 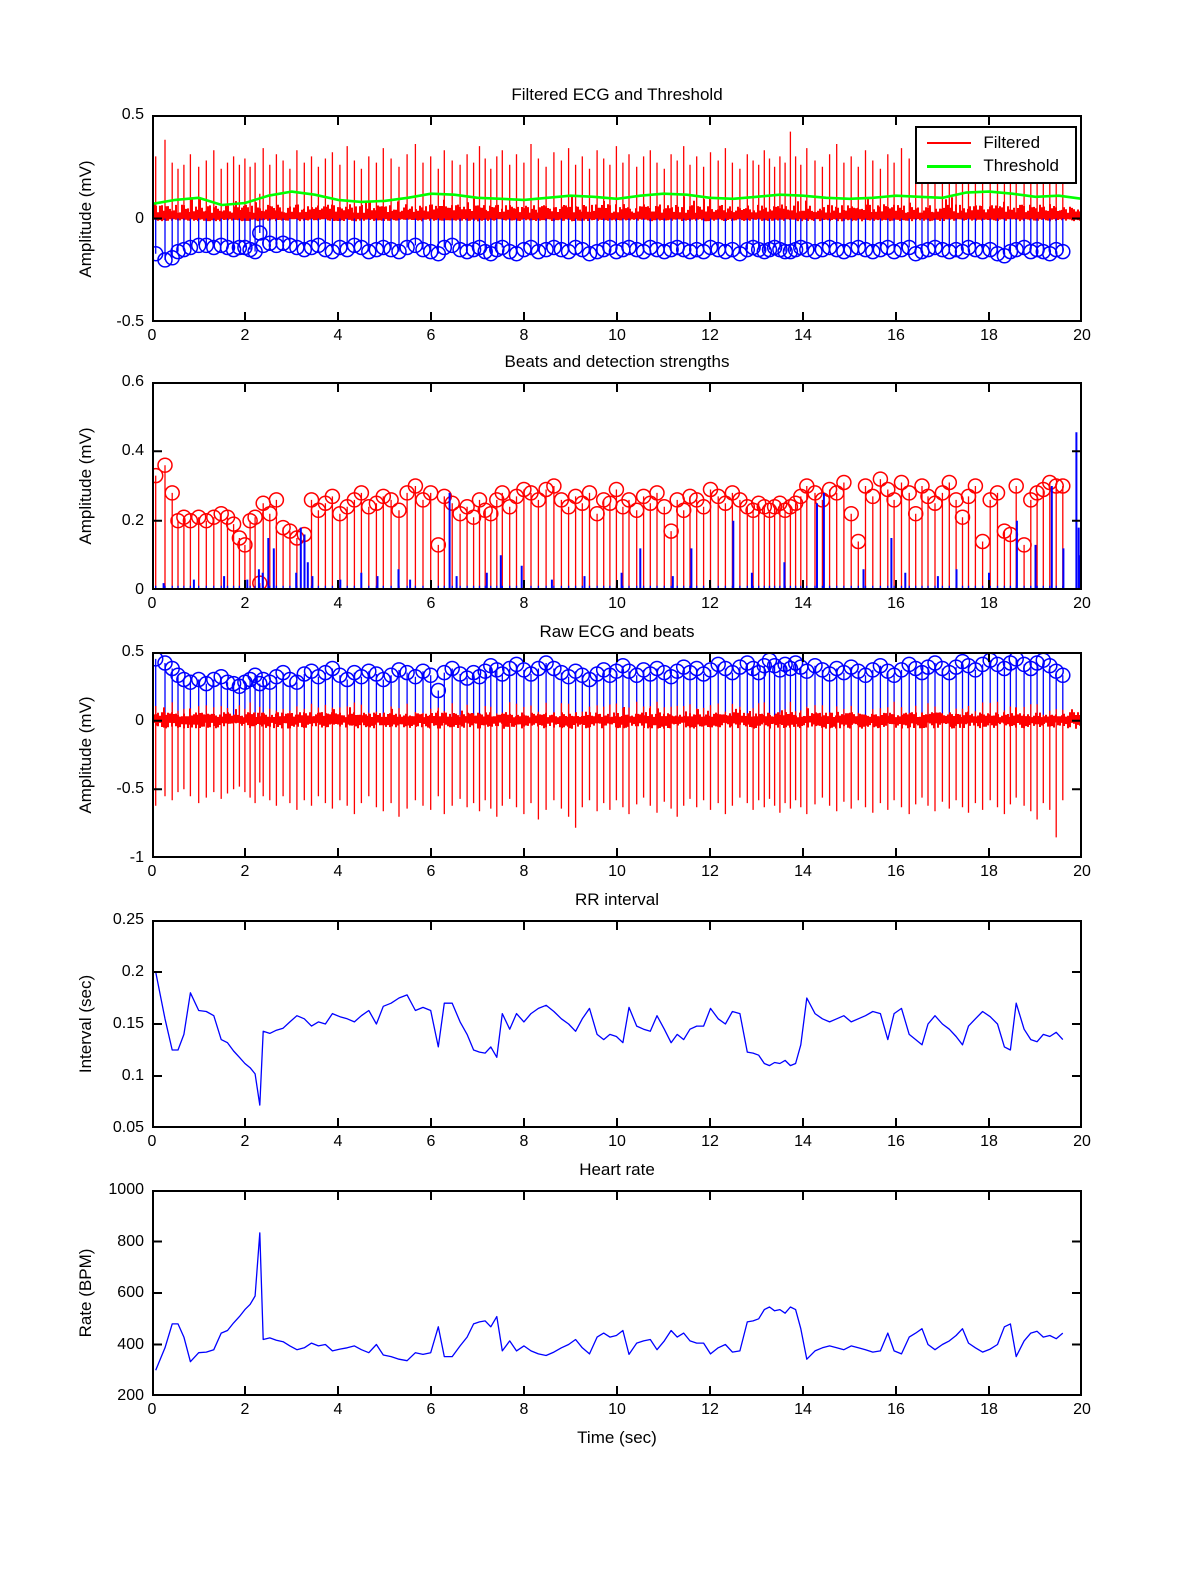 I want to click on y-tick-label: 0.1, so click(x=132, y=1075).